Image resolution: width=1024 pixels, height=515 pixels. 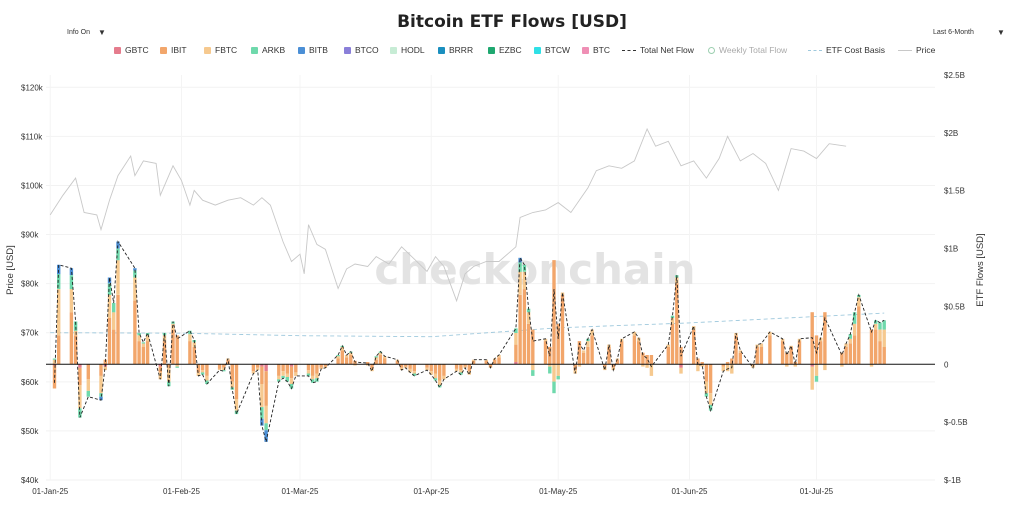 I want to click on legend-item-ibit: IBIT, so click(x=173, y=50).